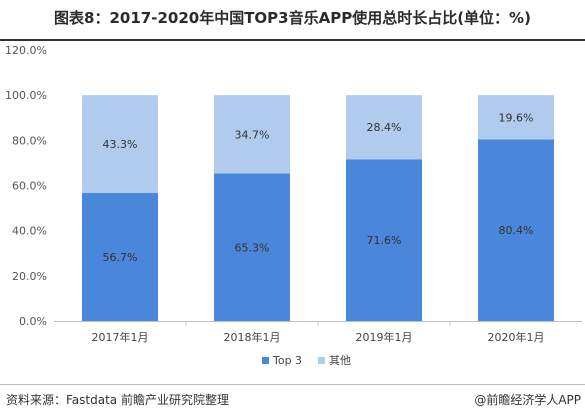 The image size is (585, 418). Describe the element at coordinates (287, 360) in the screenshot. I see `legend-label: Top 3` at that location.